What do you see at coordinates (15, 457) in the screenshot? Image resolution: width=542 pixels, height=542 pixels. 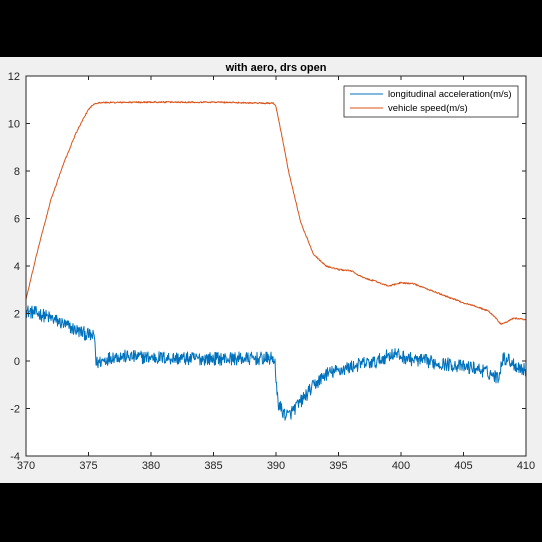 I see `y-tick-label: -4` at bounding box center [15, 457].